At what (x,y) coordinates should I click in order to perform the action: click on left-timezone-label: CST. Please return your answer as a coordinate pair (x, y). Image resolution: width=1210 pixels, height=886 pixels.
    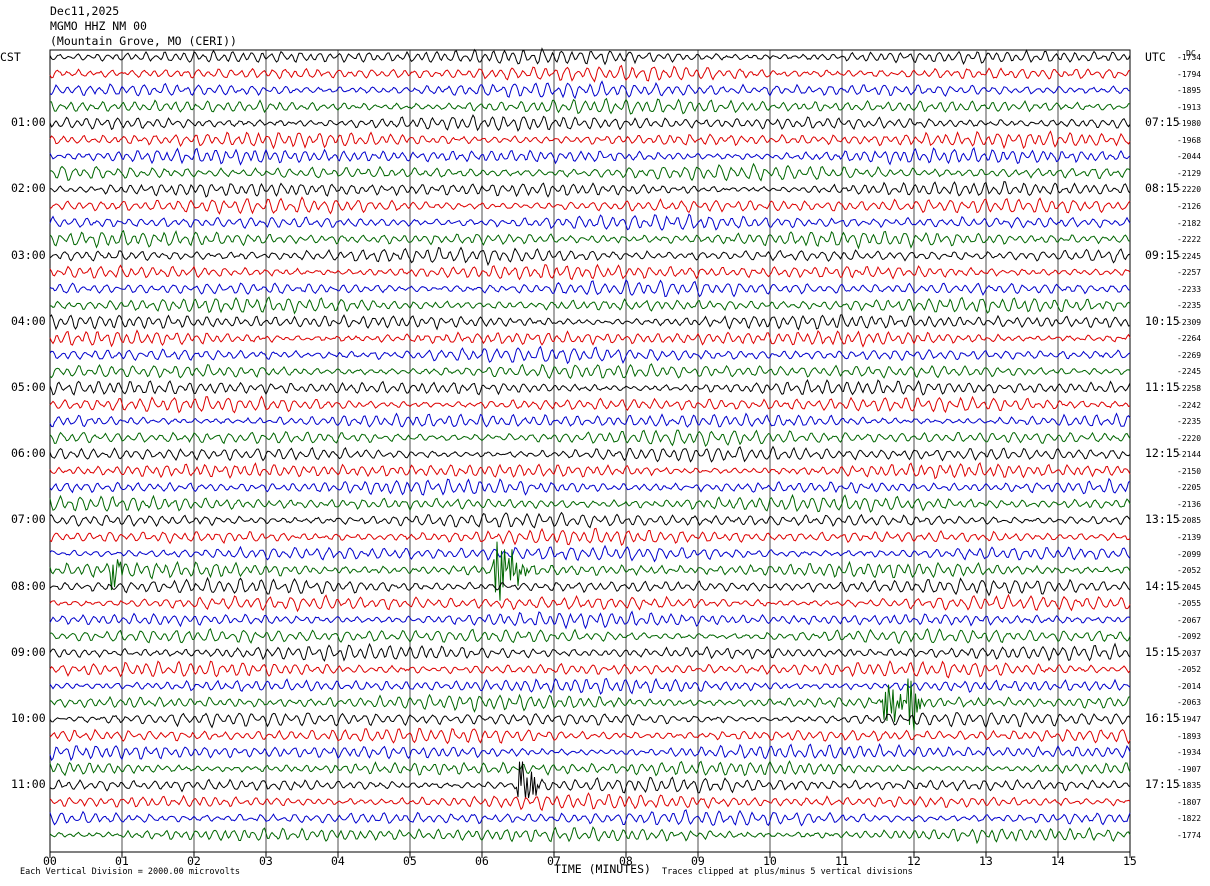
    Looking at the image, I should click on (10, 57).